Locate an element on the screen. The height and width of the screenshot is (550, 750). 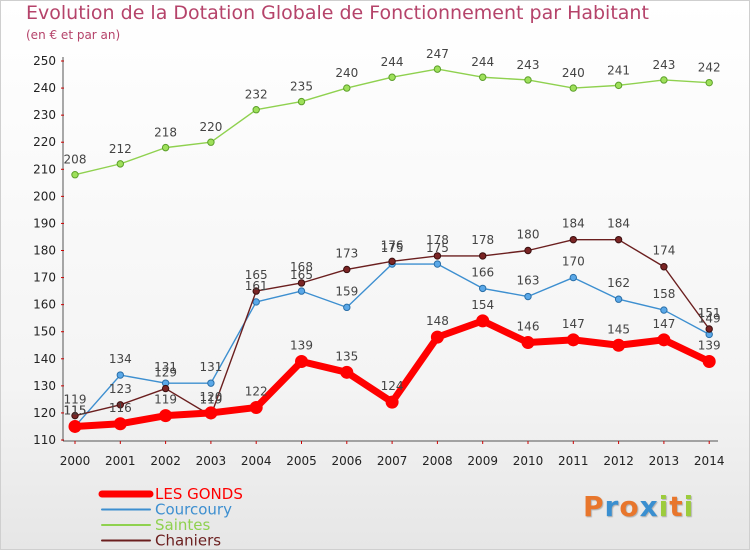
data-label-saintes: 244 is located at coordinates (392, 62).